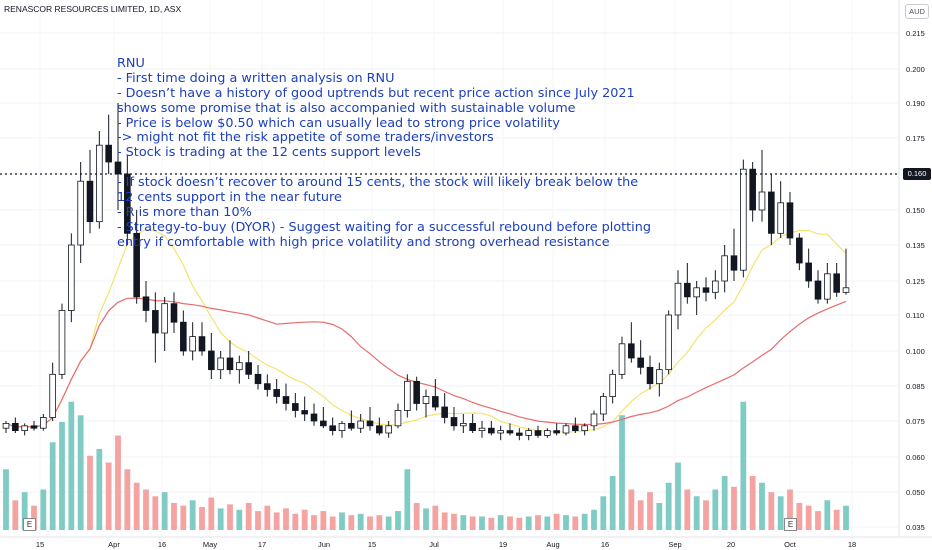  What do you see at coordinates (184, 212) in the screenshot?
I see `annotation-line: - R is more than 10%` at bounding box center [184, 212].